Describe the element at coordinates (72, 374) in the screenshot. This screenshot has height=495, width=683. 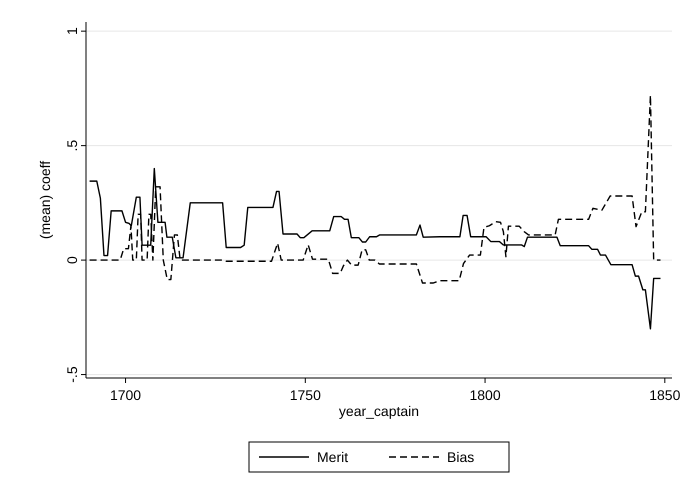
I see `y-tick-label: -.5` at that location.